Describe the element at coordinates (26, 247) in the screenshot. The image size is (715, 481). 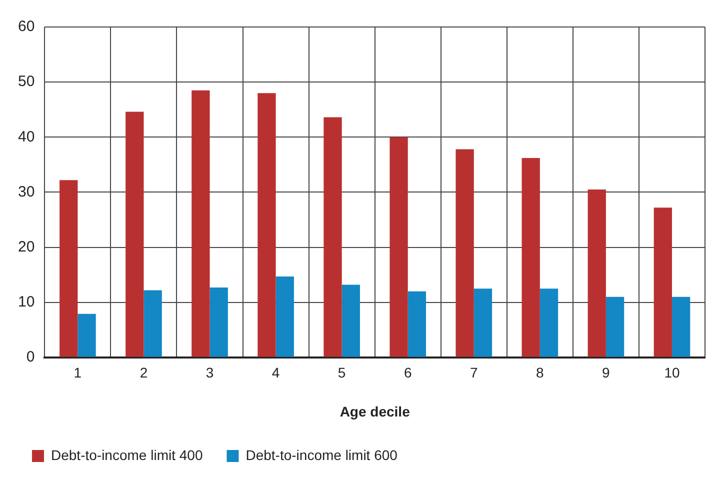
I see `y-tick-label: 20` at that location.